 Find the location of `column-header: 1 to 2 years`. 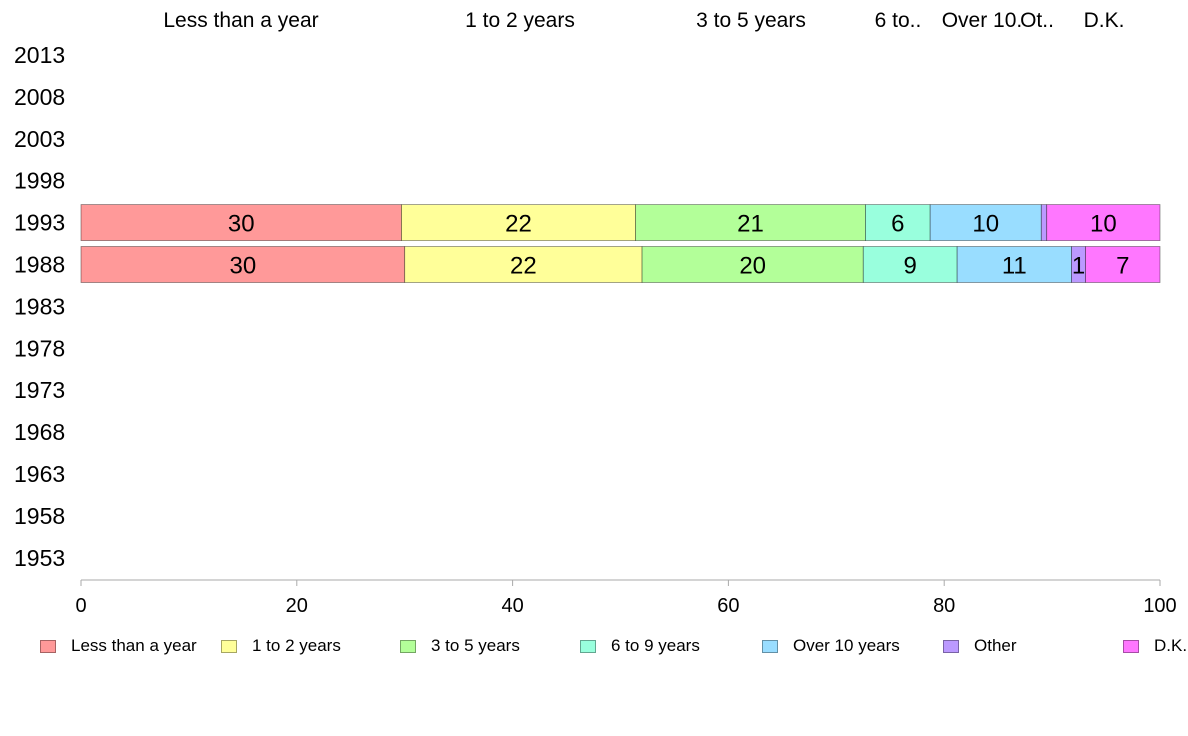

column-header: 1 to 2 years is located at coordinates (520, 20).